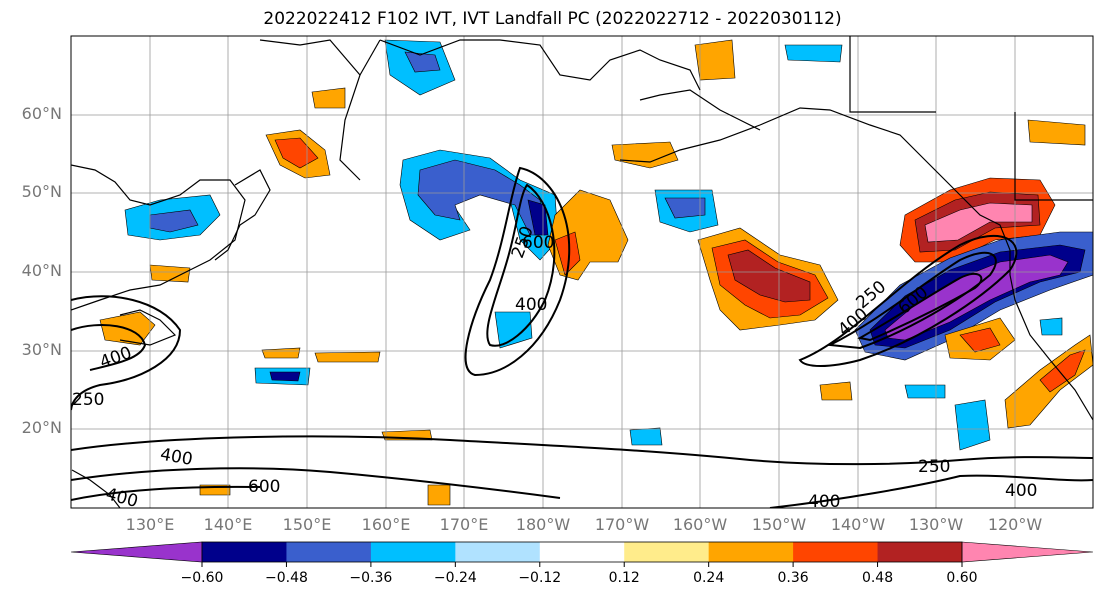  What do you see at coordinates (877, 578) in the screenshot?
I see `colorbar-tick-label: 0.48` at bounding box center [877, 578].